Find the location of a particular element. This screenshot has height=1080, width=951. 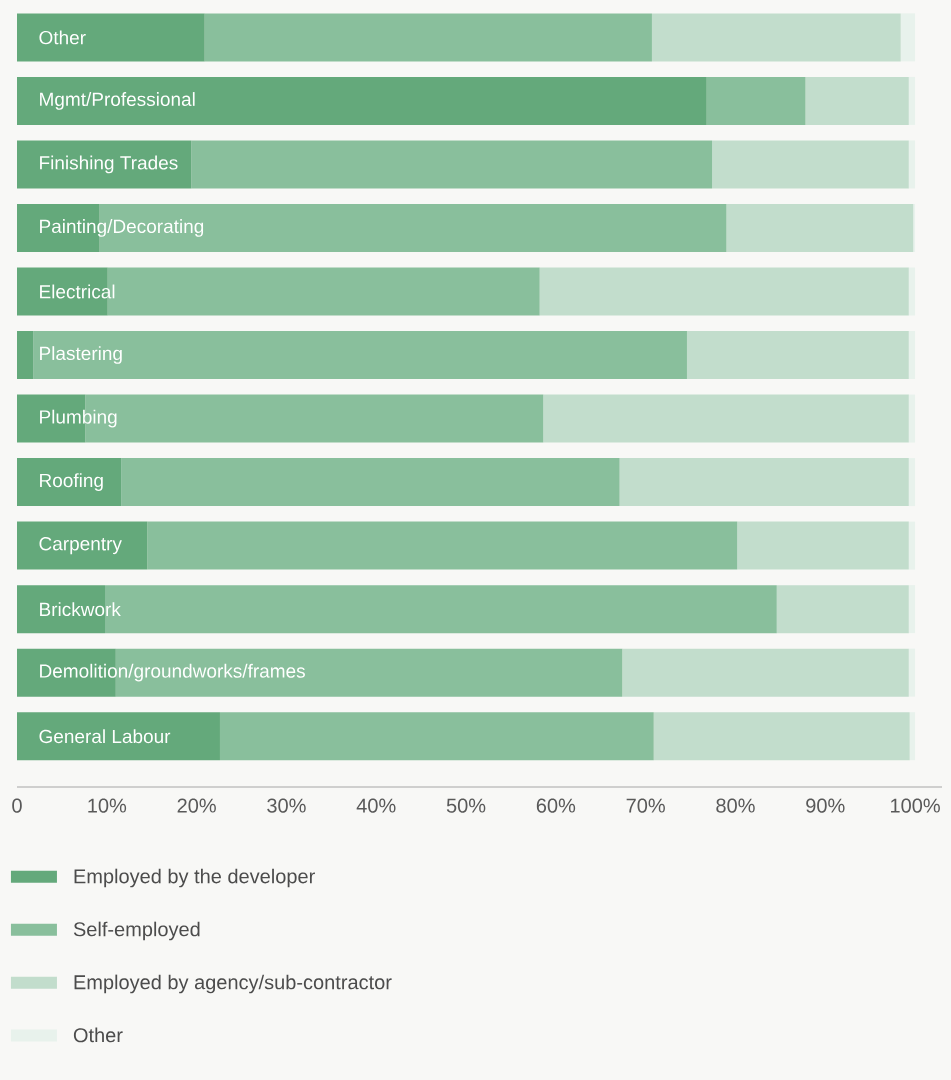

y-tick-label: Finishing Trades is located at coordinates (109, 164).